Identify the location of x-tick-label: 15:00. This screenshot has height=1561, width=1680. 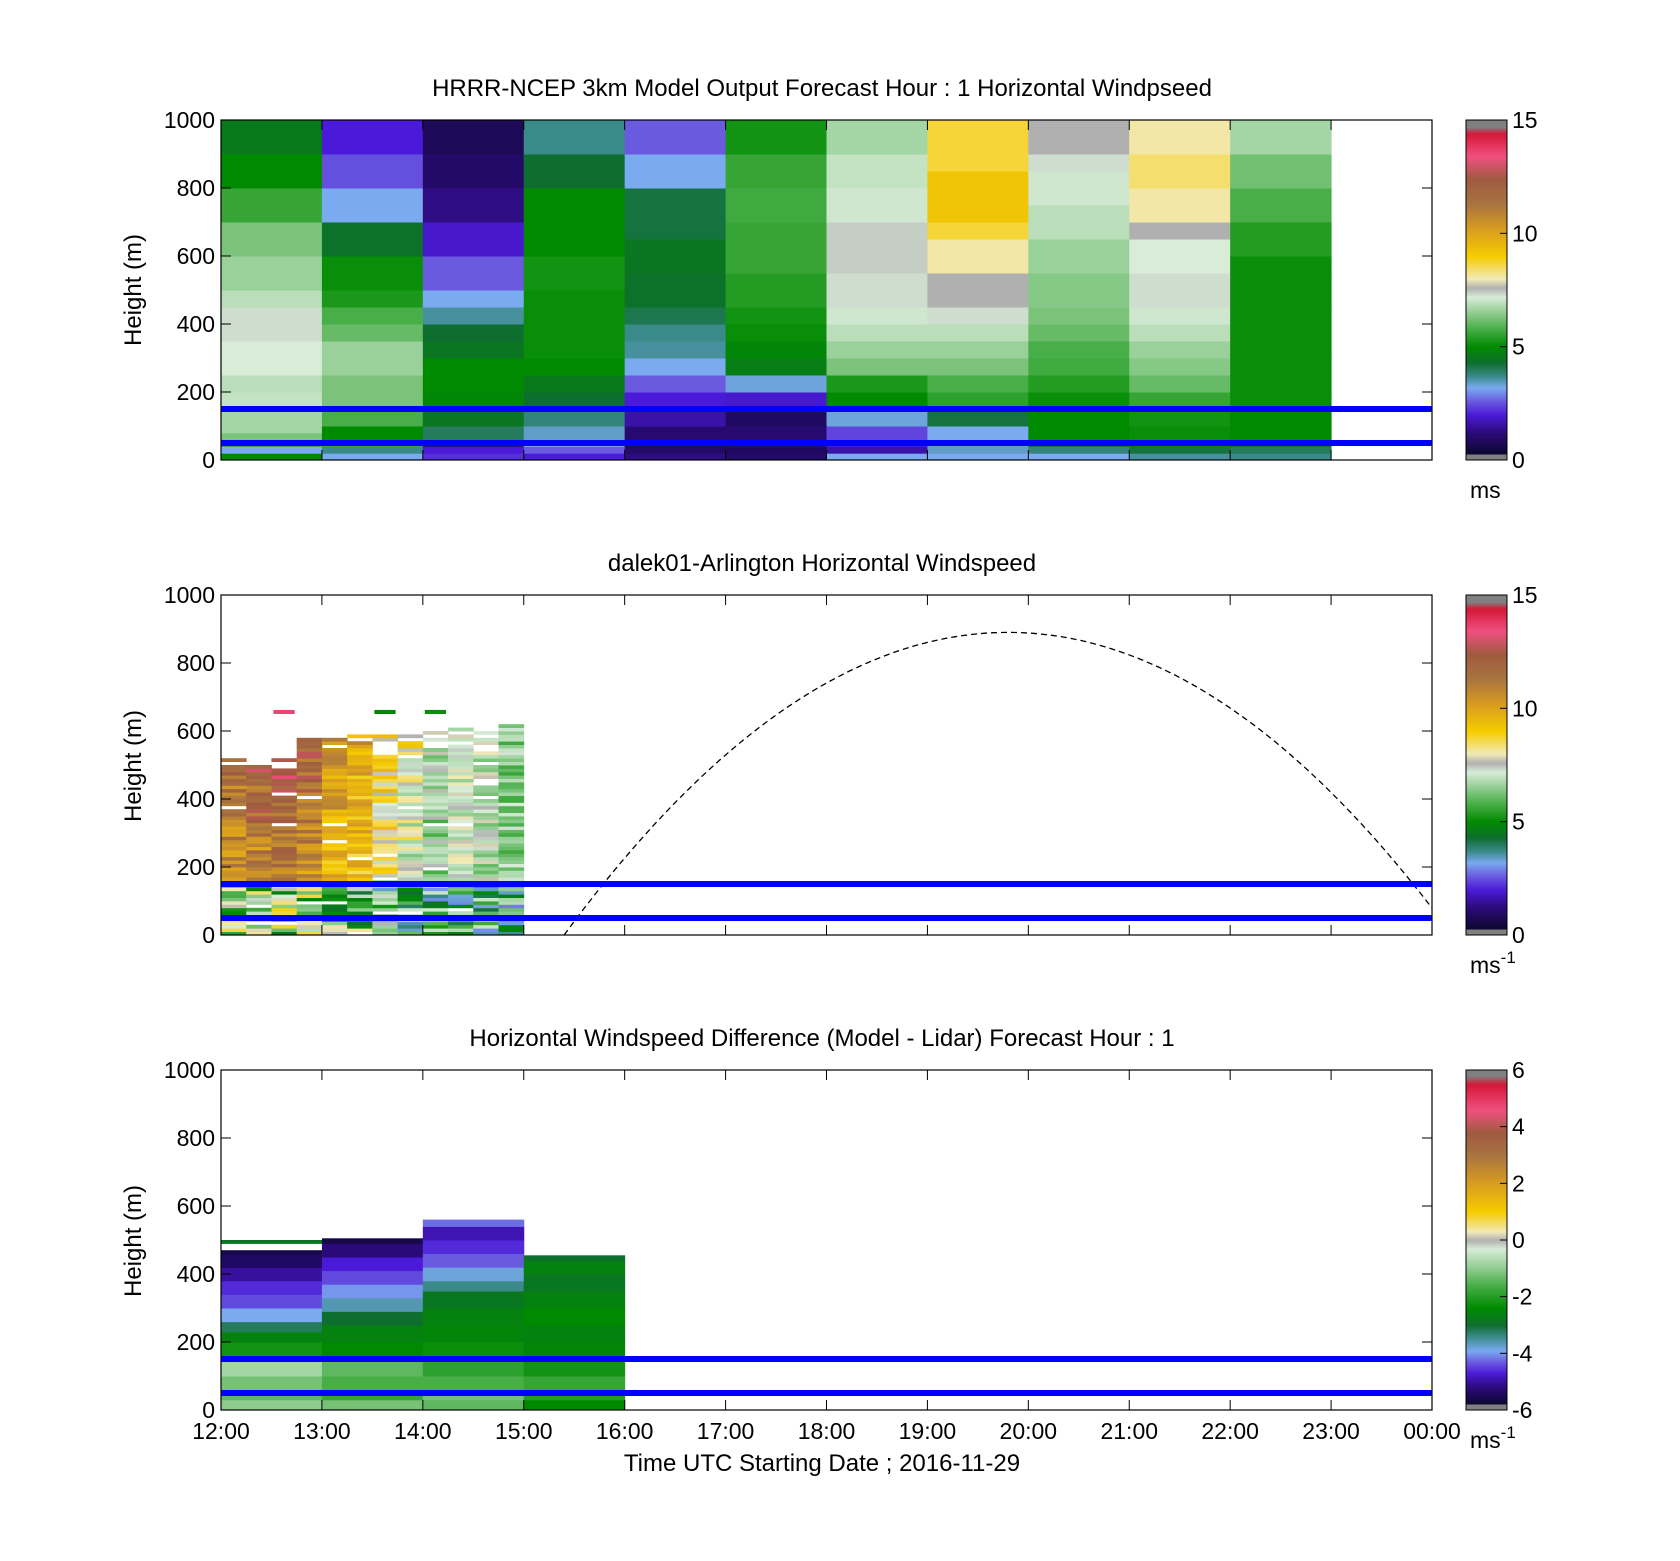
(524, 1431).